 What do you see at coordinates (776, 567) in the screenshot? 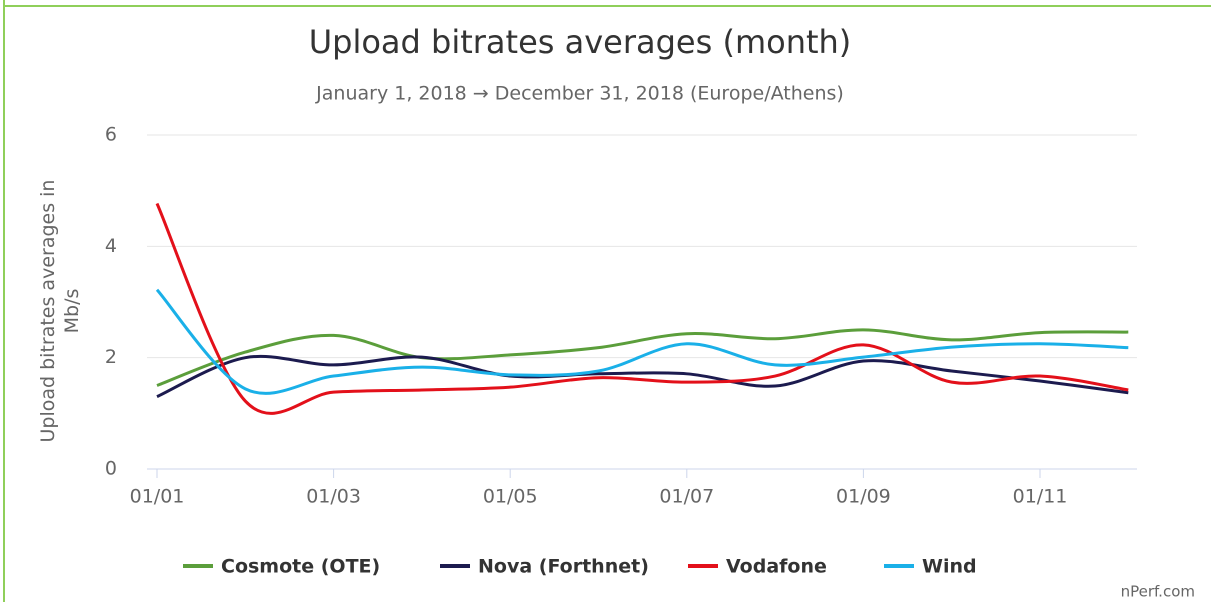
I see `legend-label: Vodafone` at bounding box center [776, 567].